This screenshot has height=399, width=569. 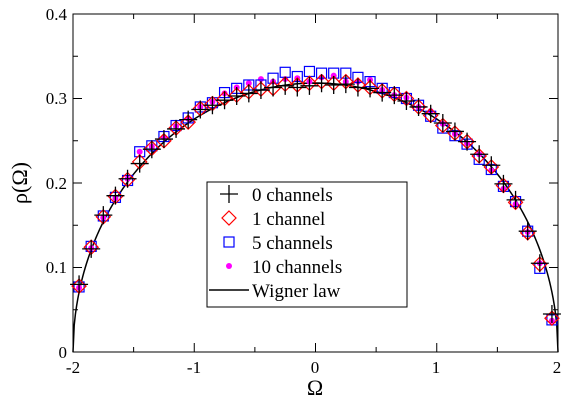 I want to click on legend-label-1-channel: 1 channel, so click(x=288, y=219).